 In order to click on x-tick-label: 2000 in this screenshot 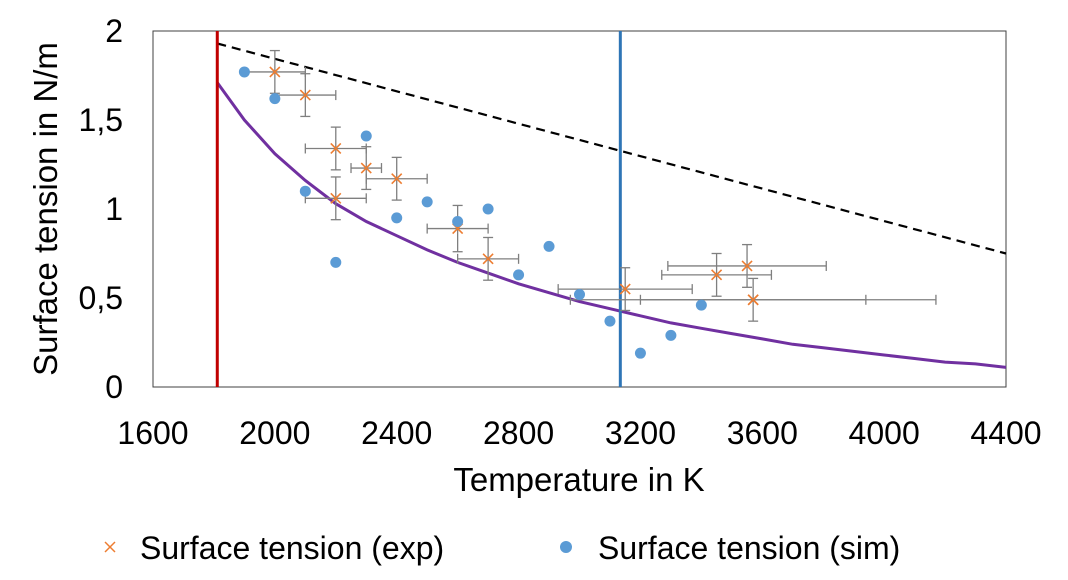, I will do `click(274, 433)`.